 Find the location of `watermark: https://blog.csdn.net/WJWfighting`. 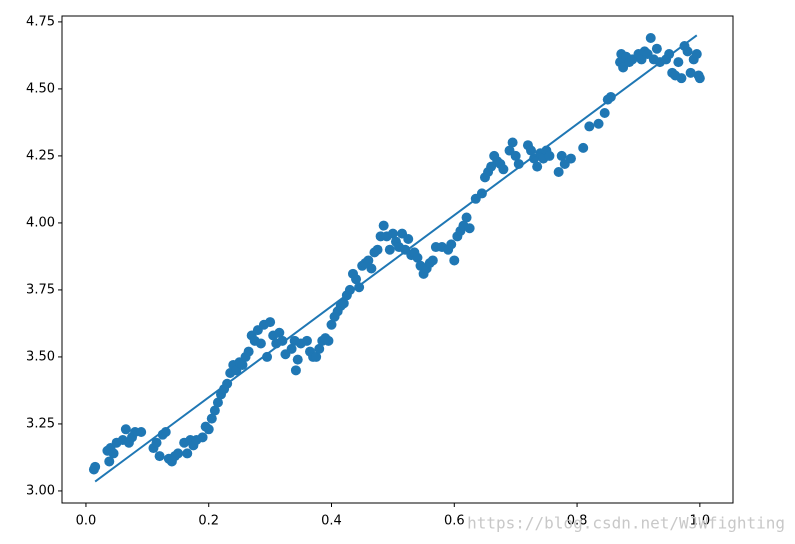

watermark: https://blog.csdn.net/WJWfighting is located at coordinates (626, 523).